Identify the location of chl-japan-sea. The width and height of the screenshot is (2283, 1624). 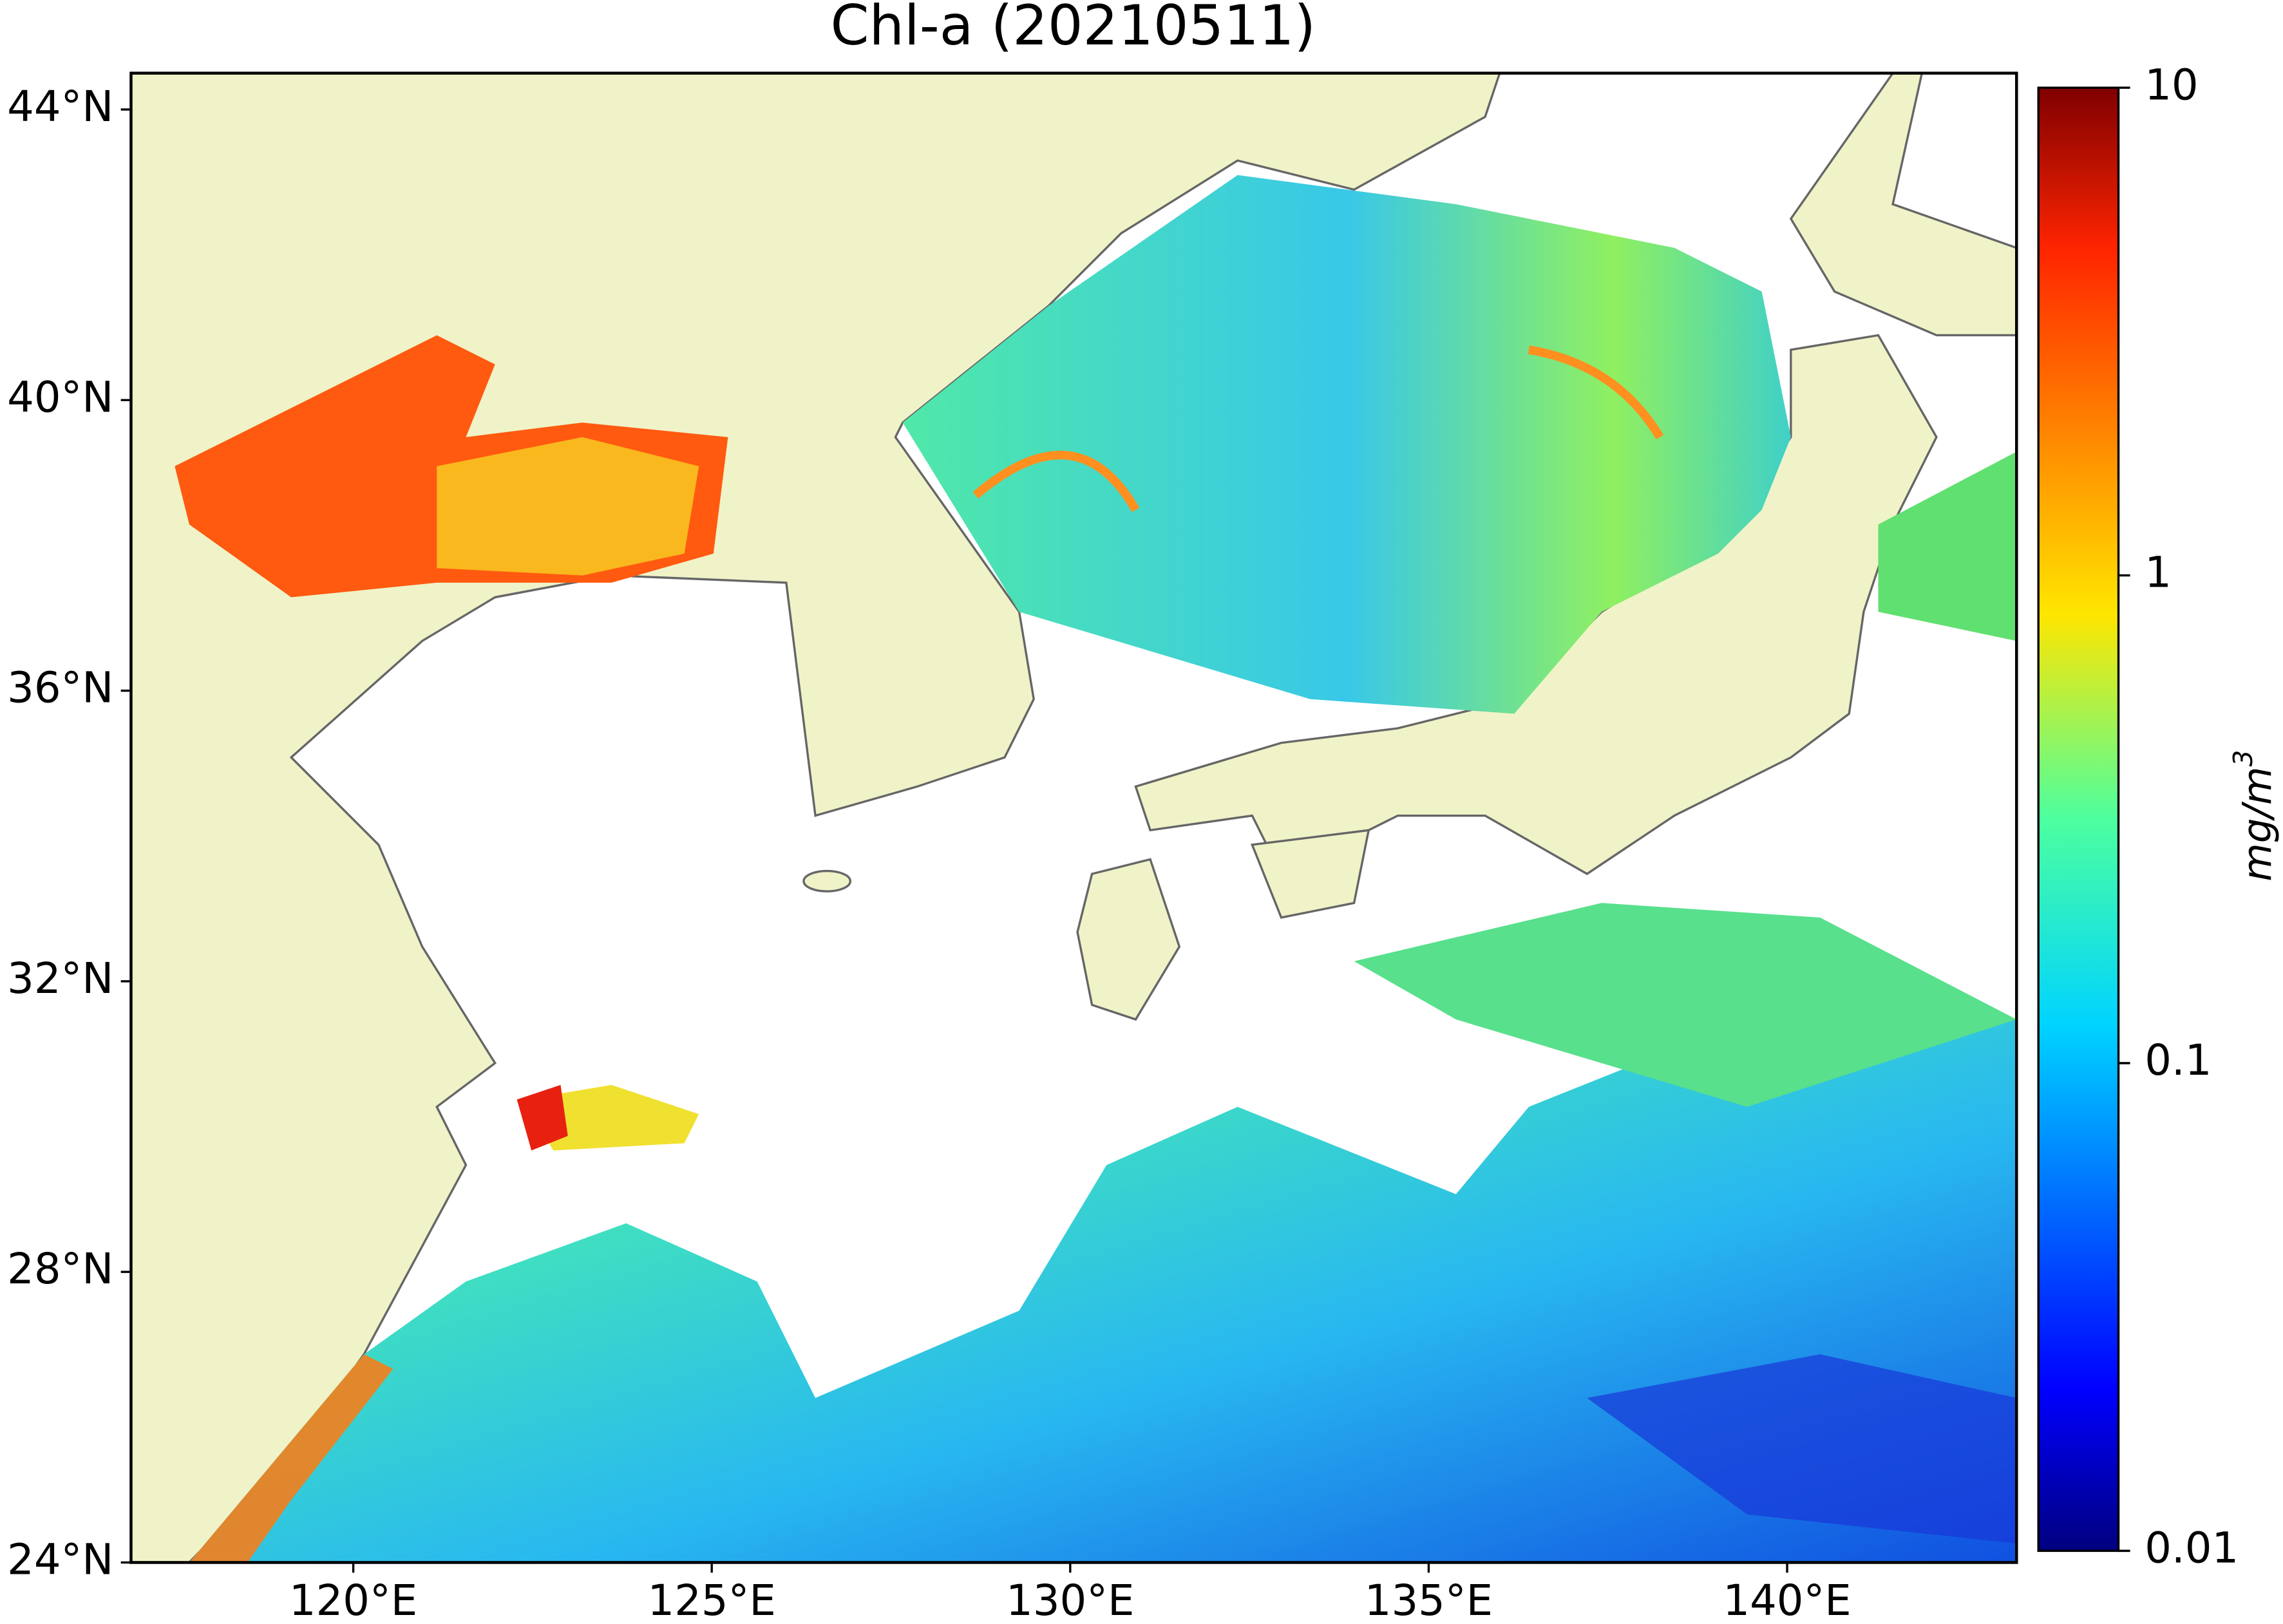
(1346, 444).